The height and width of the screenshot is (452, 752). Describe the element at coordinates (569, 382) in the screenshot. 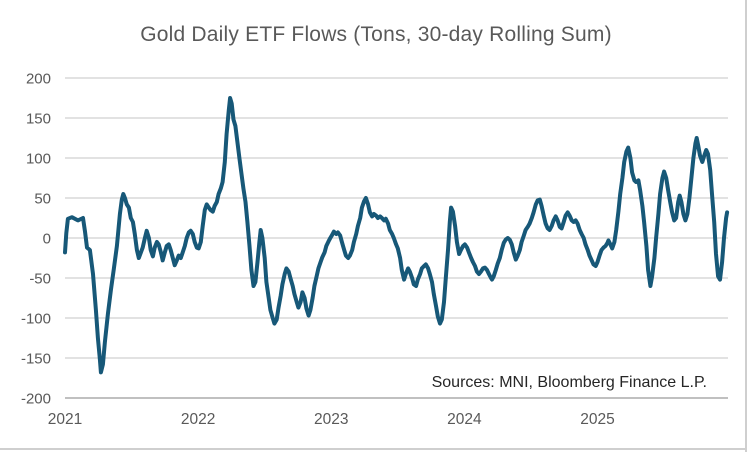

I see `source-note: Sources: MNI, Bloomberg Finance L.P.` at that location.